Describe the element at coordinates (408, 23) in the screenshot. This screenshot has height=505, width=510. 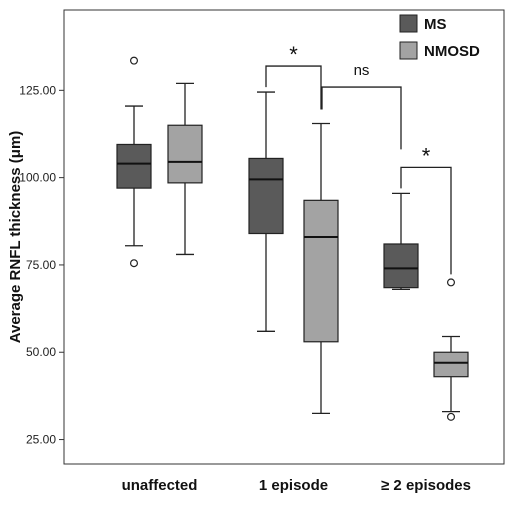
I see `legend-swatch-ms` at that location.